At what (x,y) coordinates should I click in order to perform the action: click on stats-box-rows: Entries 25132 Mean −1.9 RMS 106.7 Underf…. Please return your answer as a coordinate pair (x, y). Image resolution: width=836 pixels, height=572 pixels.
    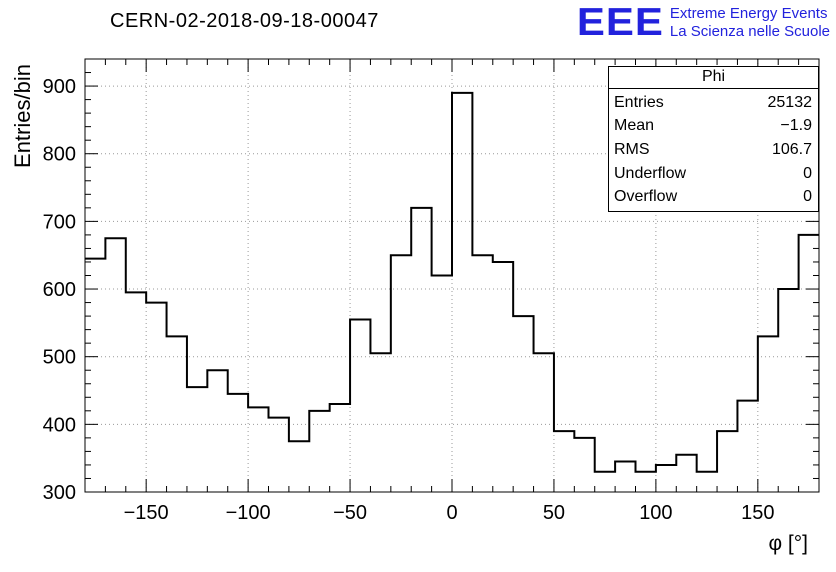
    Looking at the image, I should click on (713, 150).